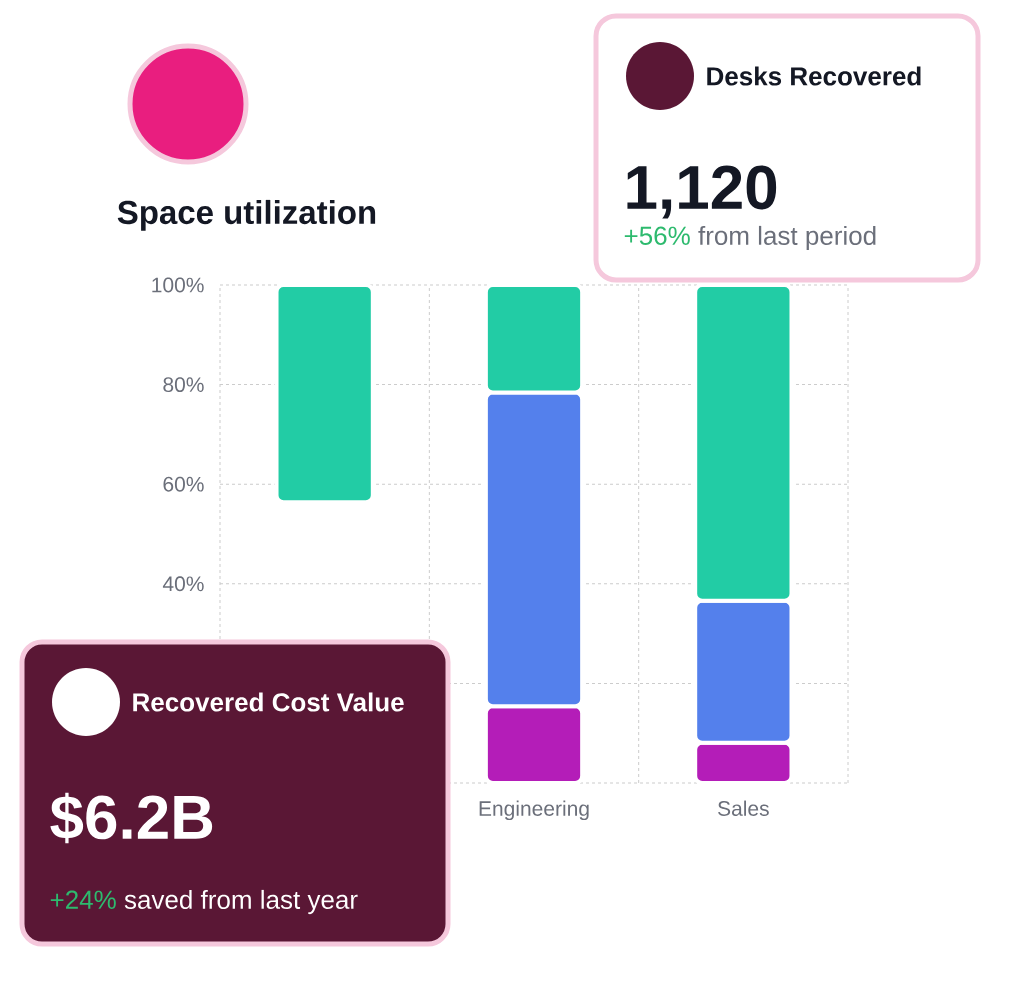  What do you see at coordinates (83, 899) in the screenshot?
I see `text: +24%` at bounding box center [83, 899].